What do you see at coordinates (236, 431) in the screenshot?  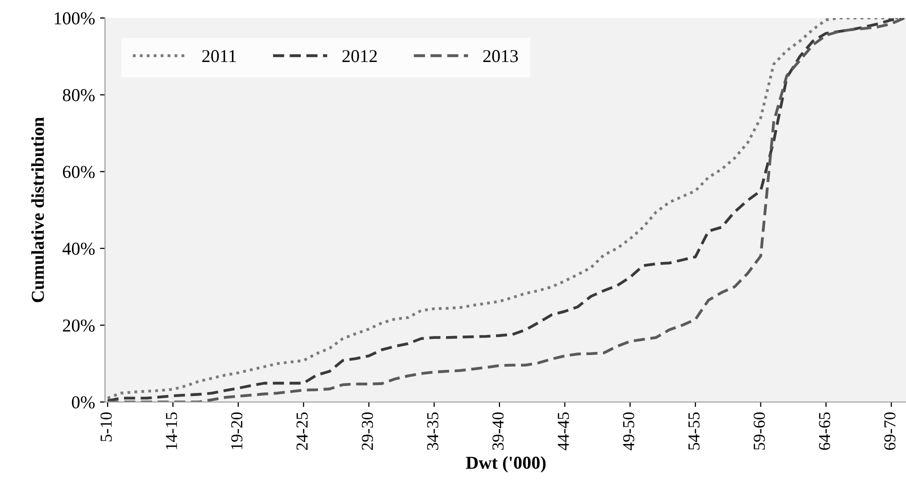 I see `x-tick-label: 19-20` at bounding box center [236, 431].